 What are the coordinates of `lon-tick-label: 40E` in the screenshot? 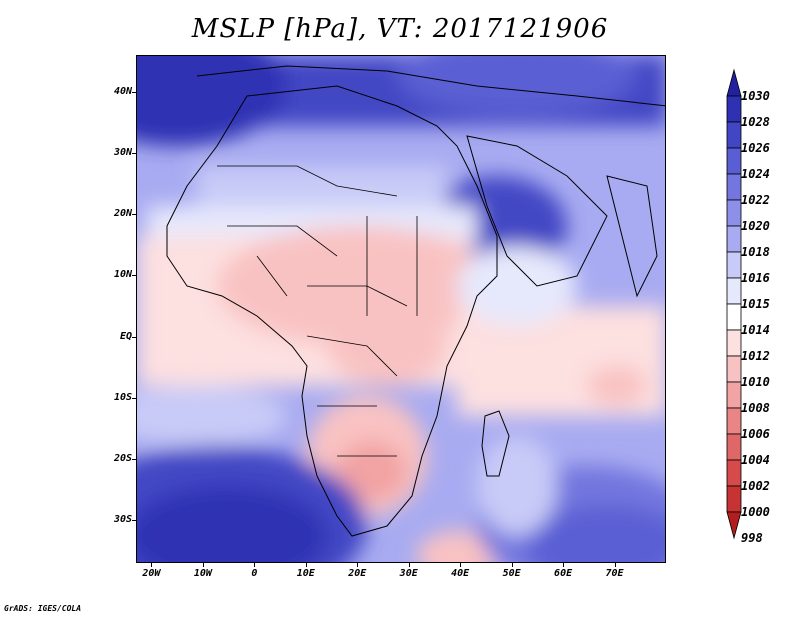 It's located at (460, 573).